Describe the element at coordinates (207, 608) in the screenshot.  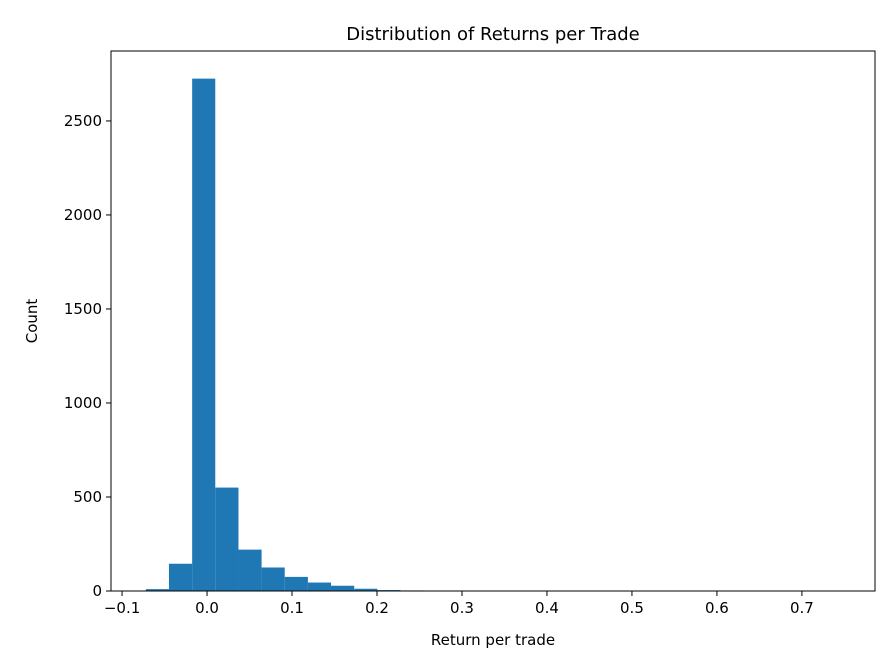
I see `x-tick-label: 0.0` at that location.